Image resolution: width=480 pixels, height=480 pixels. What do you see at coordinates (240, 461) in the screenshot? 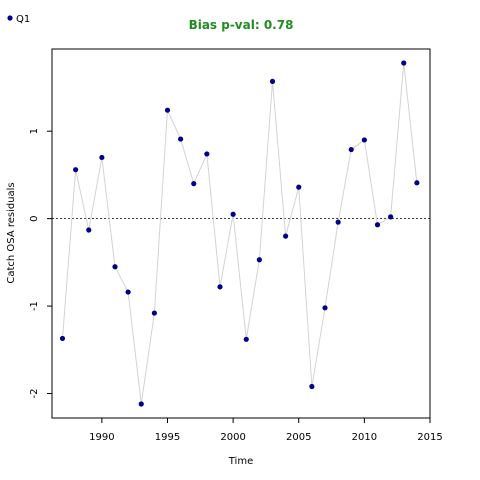
I see `x-axis-title: Time` at bounding box center [240, 461].